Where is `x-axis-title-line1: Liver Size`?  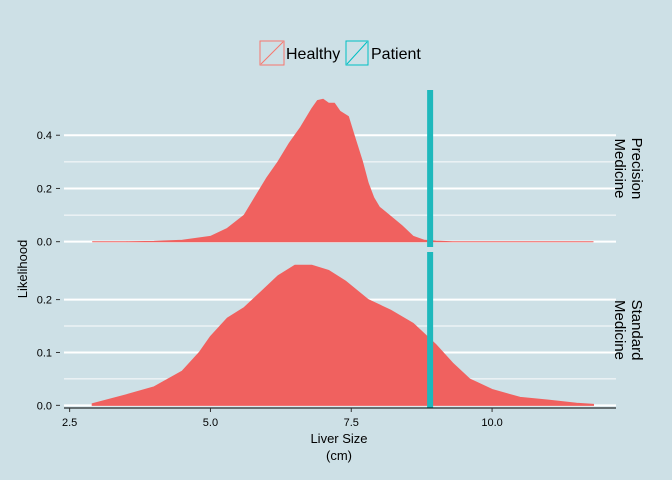
x-axis-title-line1: Liver Size is located at coordinates (338, 438).